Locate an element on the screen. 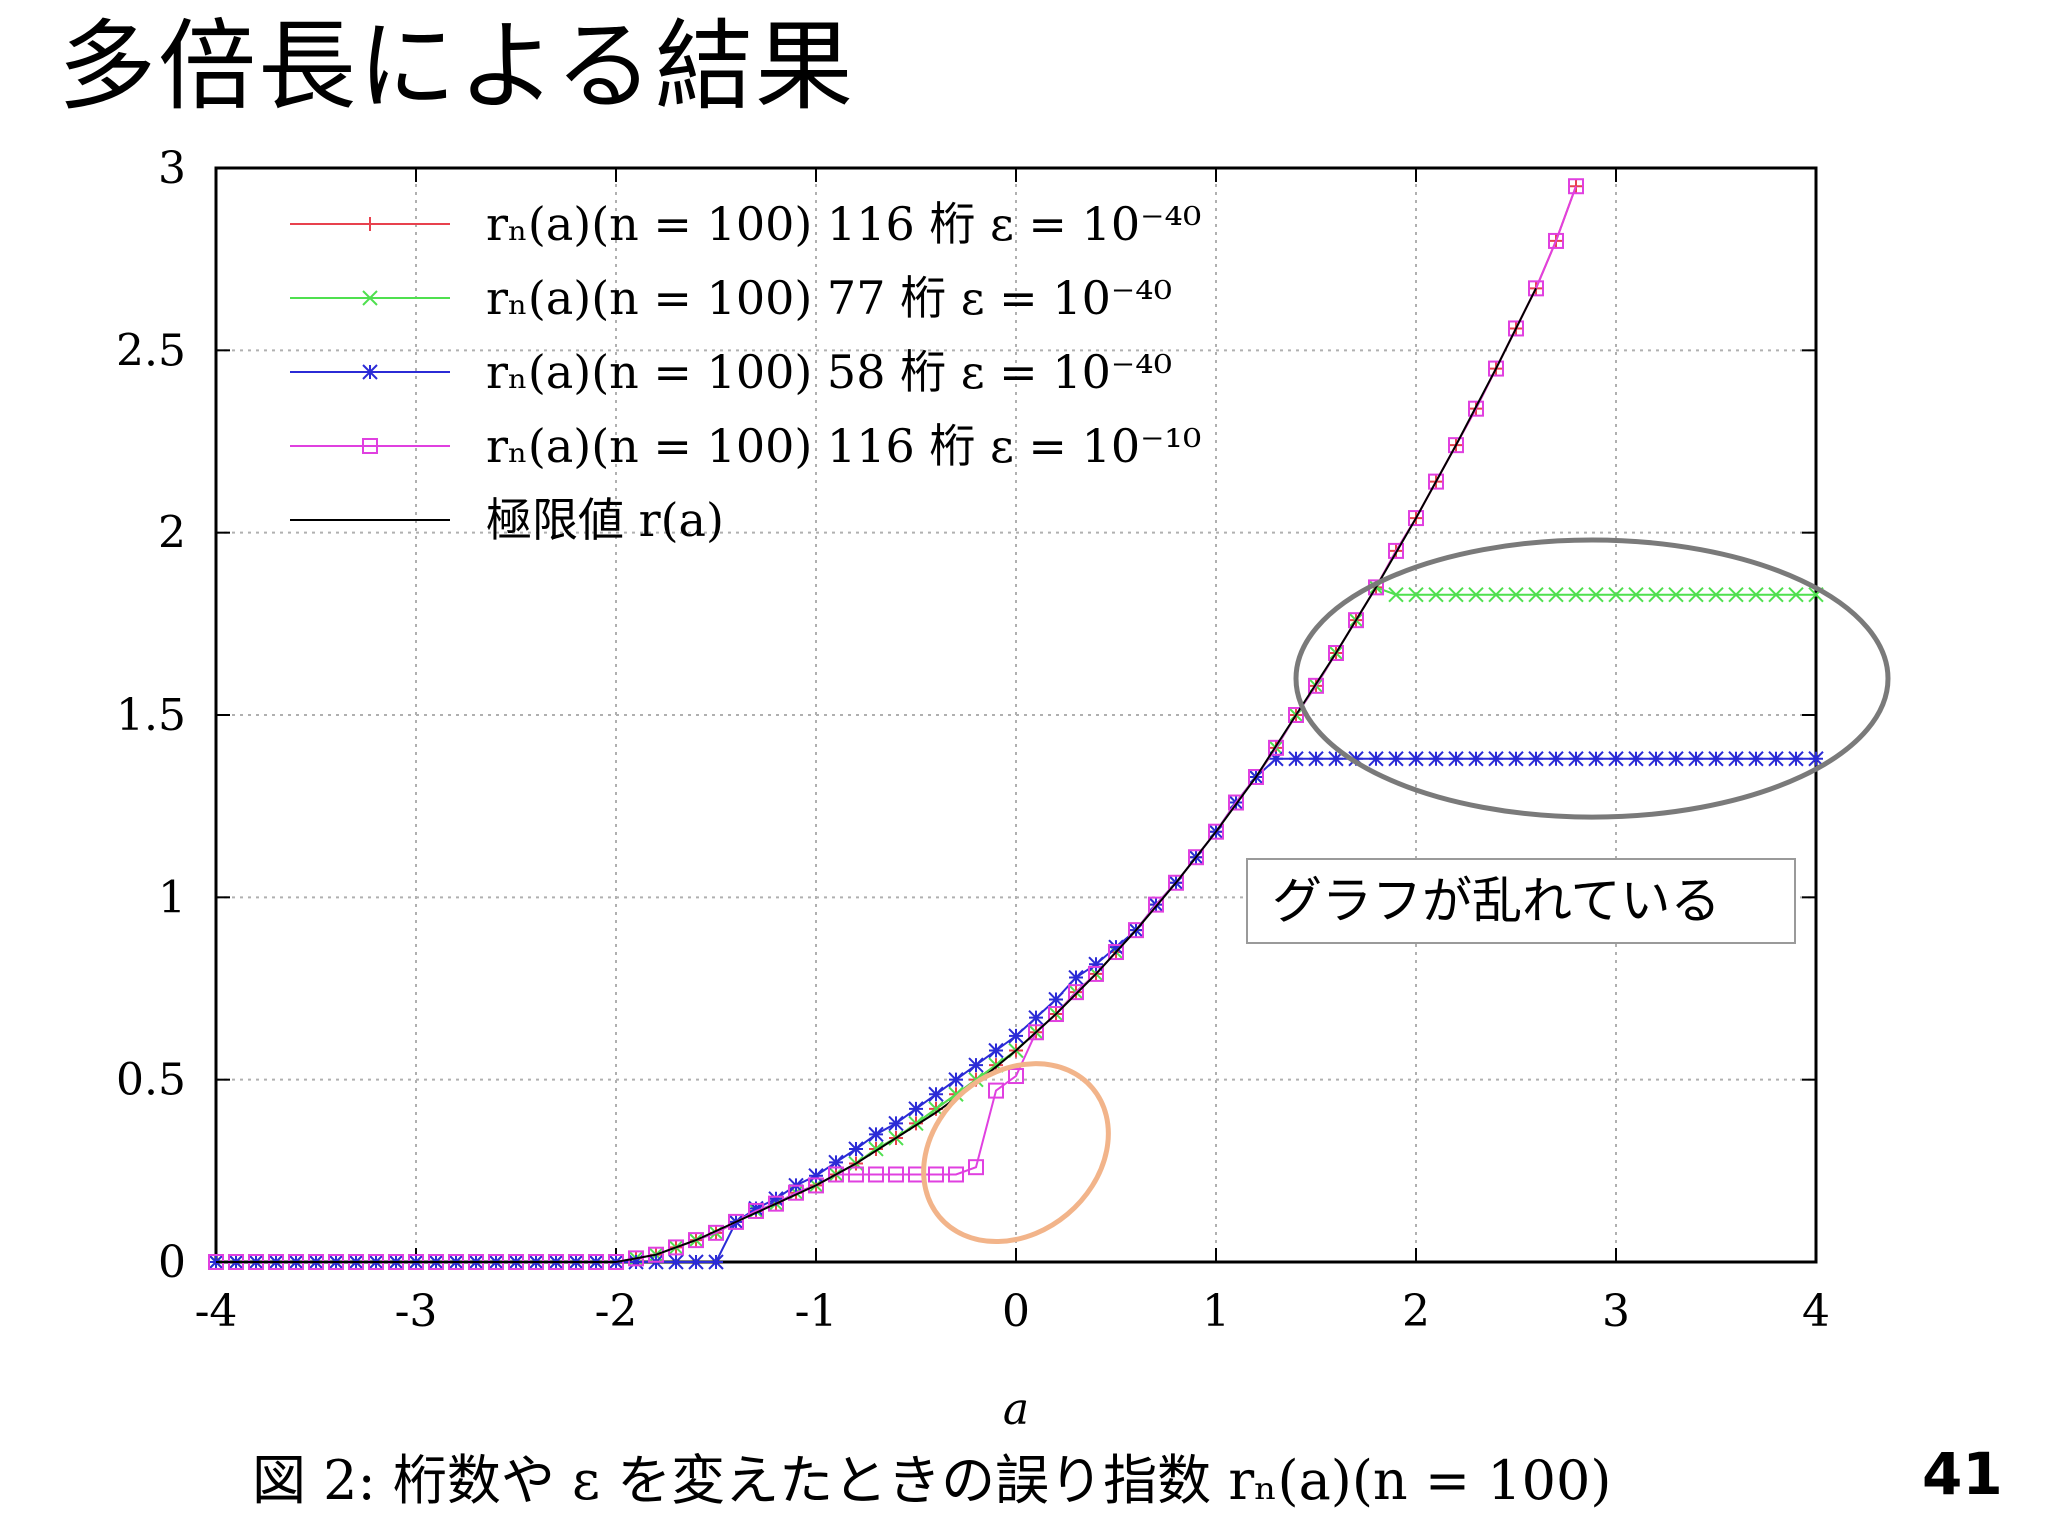 This screenshot has width=2048, height=1536. legend-entry-1: rₙ(a)(n = 100) 116 桁 ε = 10⁻⁴⁰ is located at coordinates (745, 224).